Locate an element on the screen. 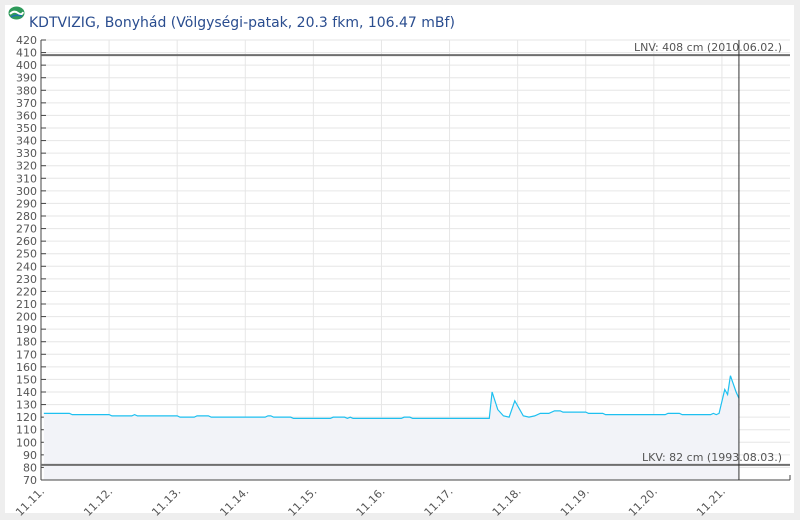 This screenshot has height=520, width=800. y-tick-label: 210 is located at coordinates (26, 304).